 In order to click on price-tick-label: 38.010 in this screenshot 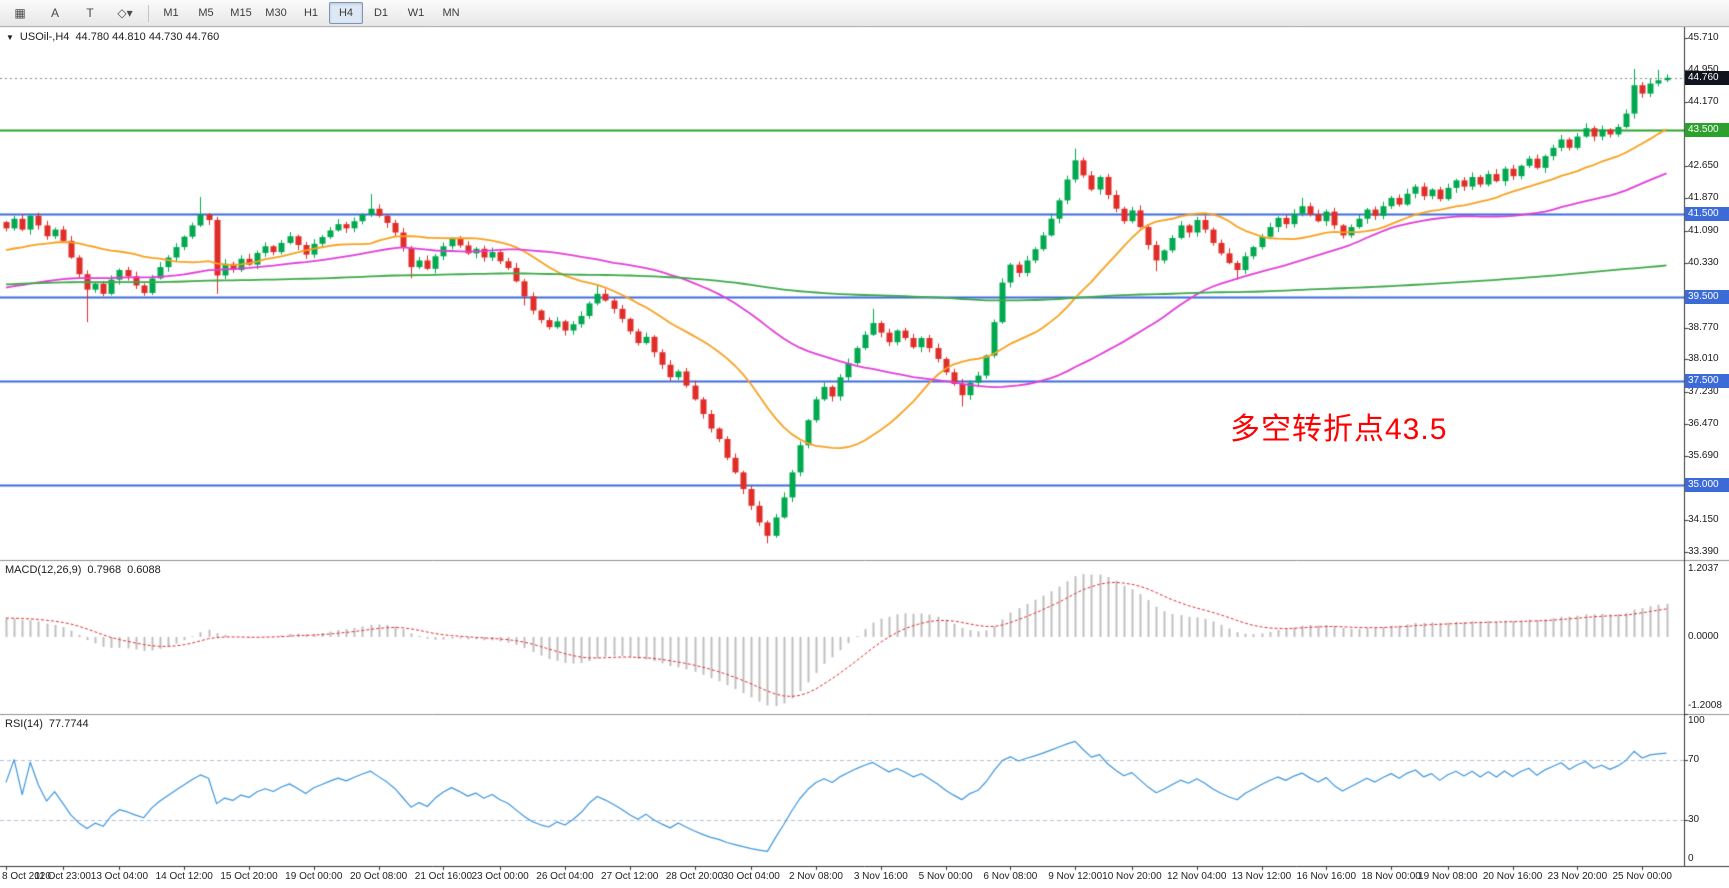, I will do `click(1703, 359)`.